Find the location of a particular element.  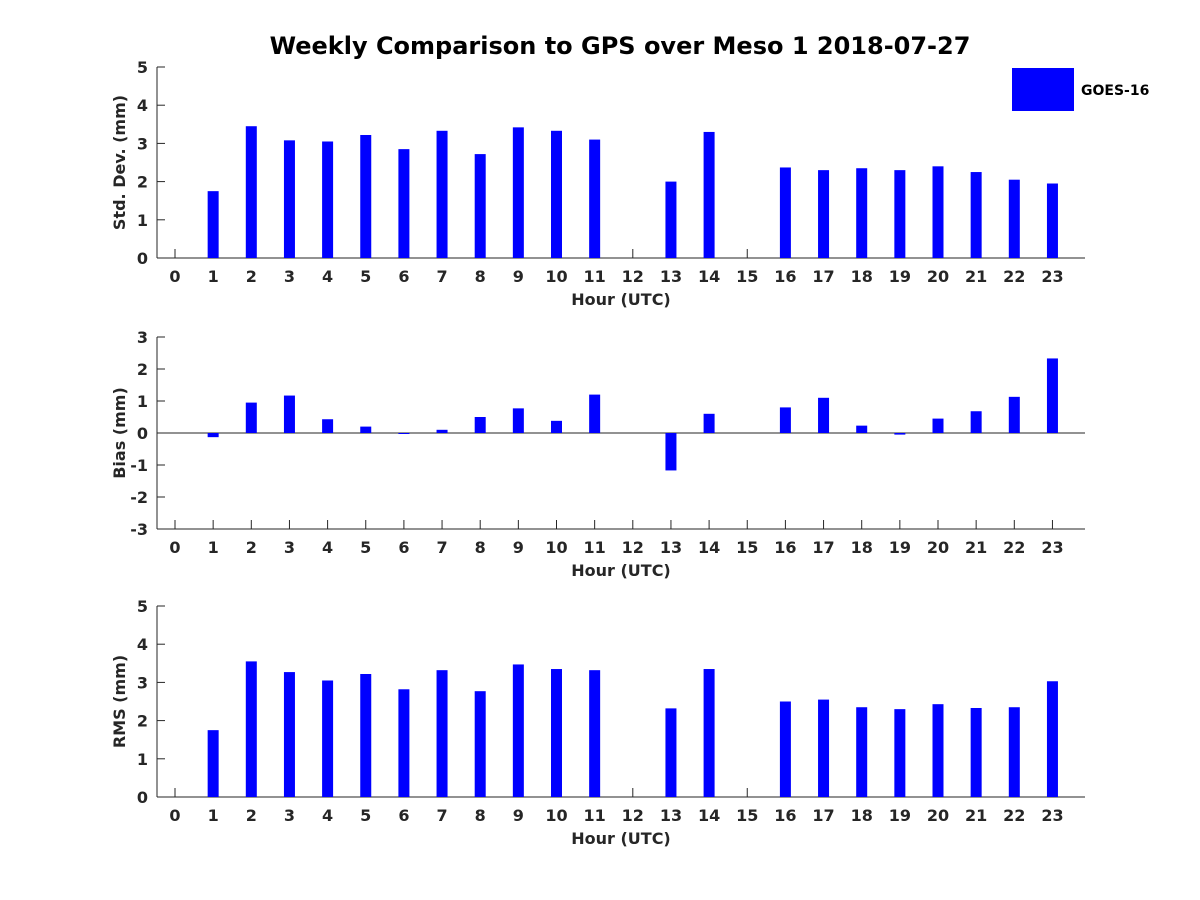

y-tick-label-bias: 0 is located at coordinates (142, 433).